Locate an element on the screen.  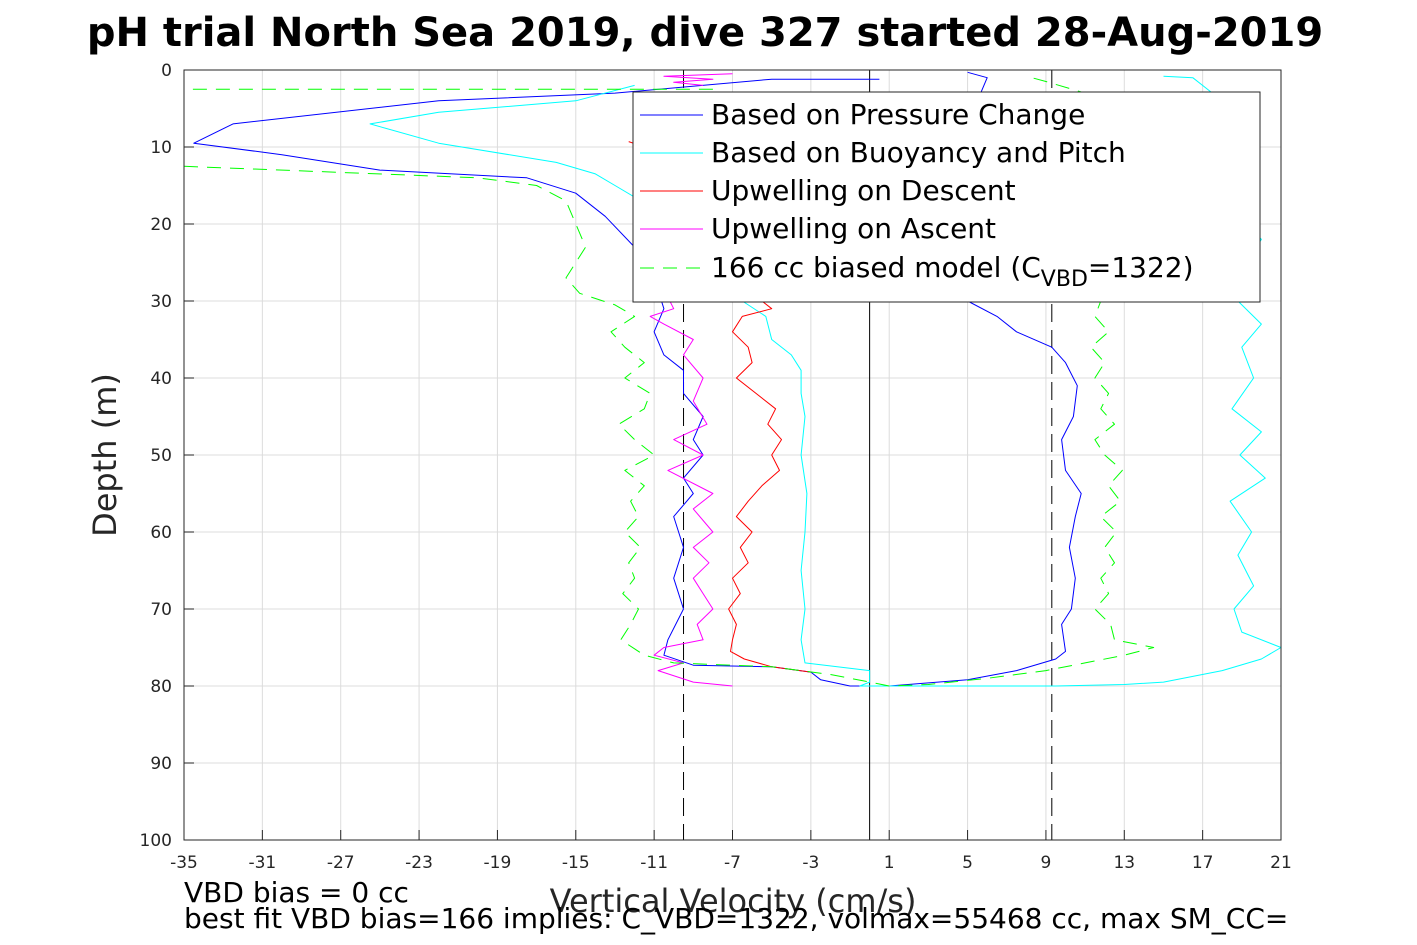
y-tick-label: 60 is located at coordinates (161, 533).